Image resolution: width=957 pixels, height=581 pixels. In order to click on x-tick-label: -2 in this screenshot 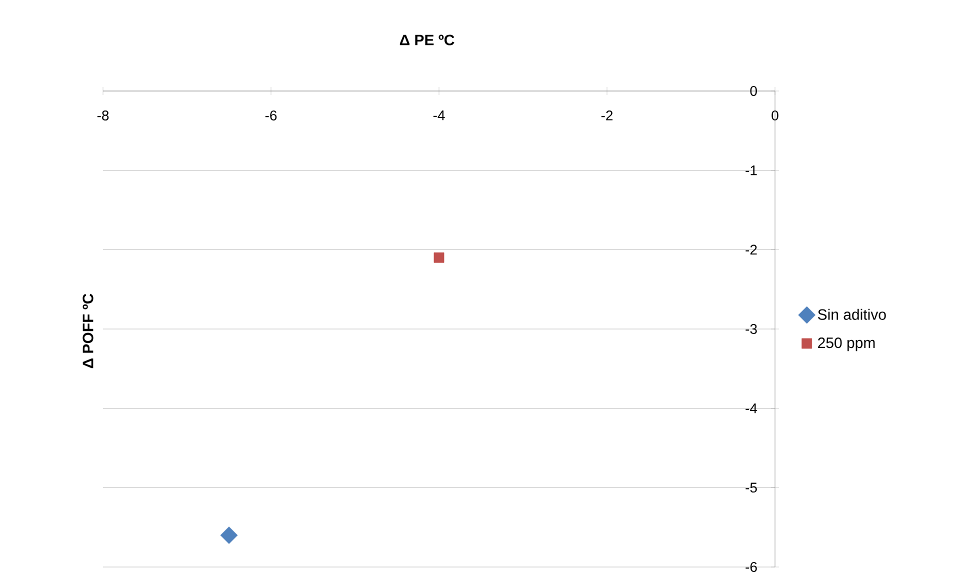, I will do `click(607, 115)`.